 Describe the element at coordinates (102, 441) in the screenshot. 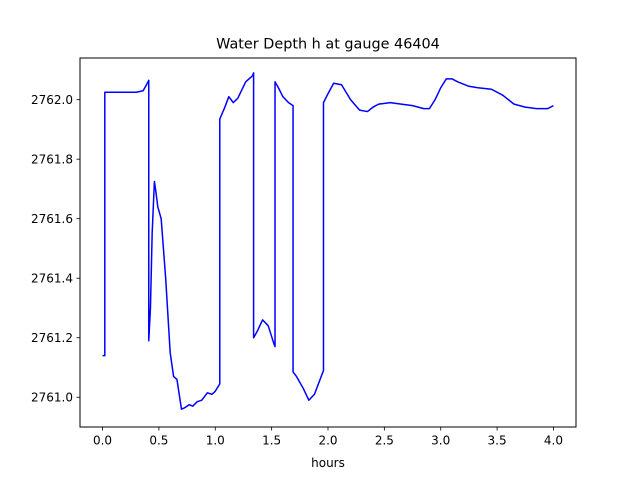

I see `x-tick-label: 0.0` at that location.